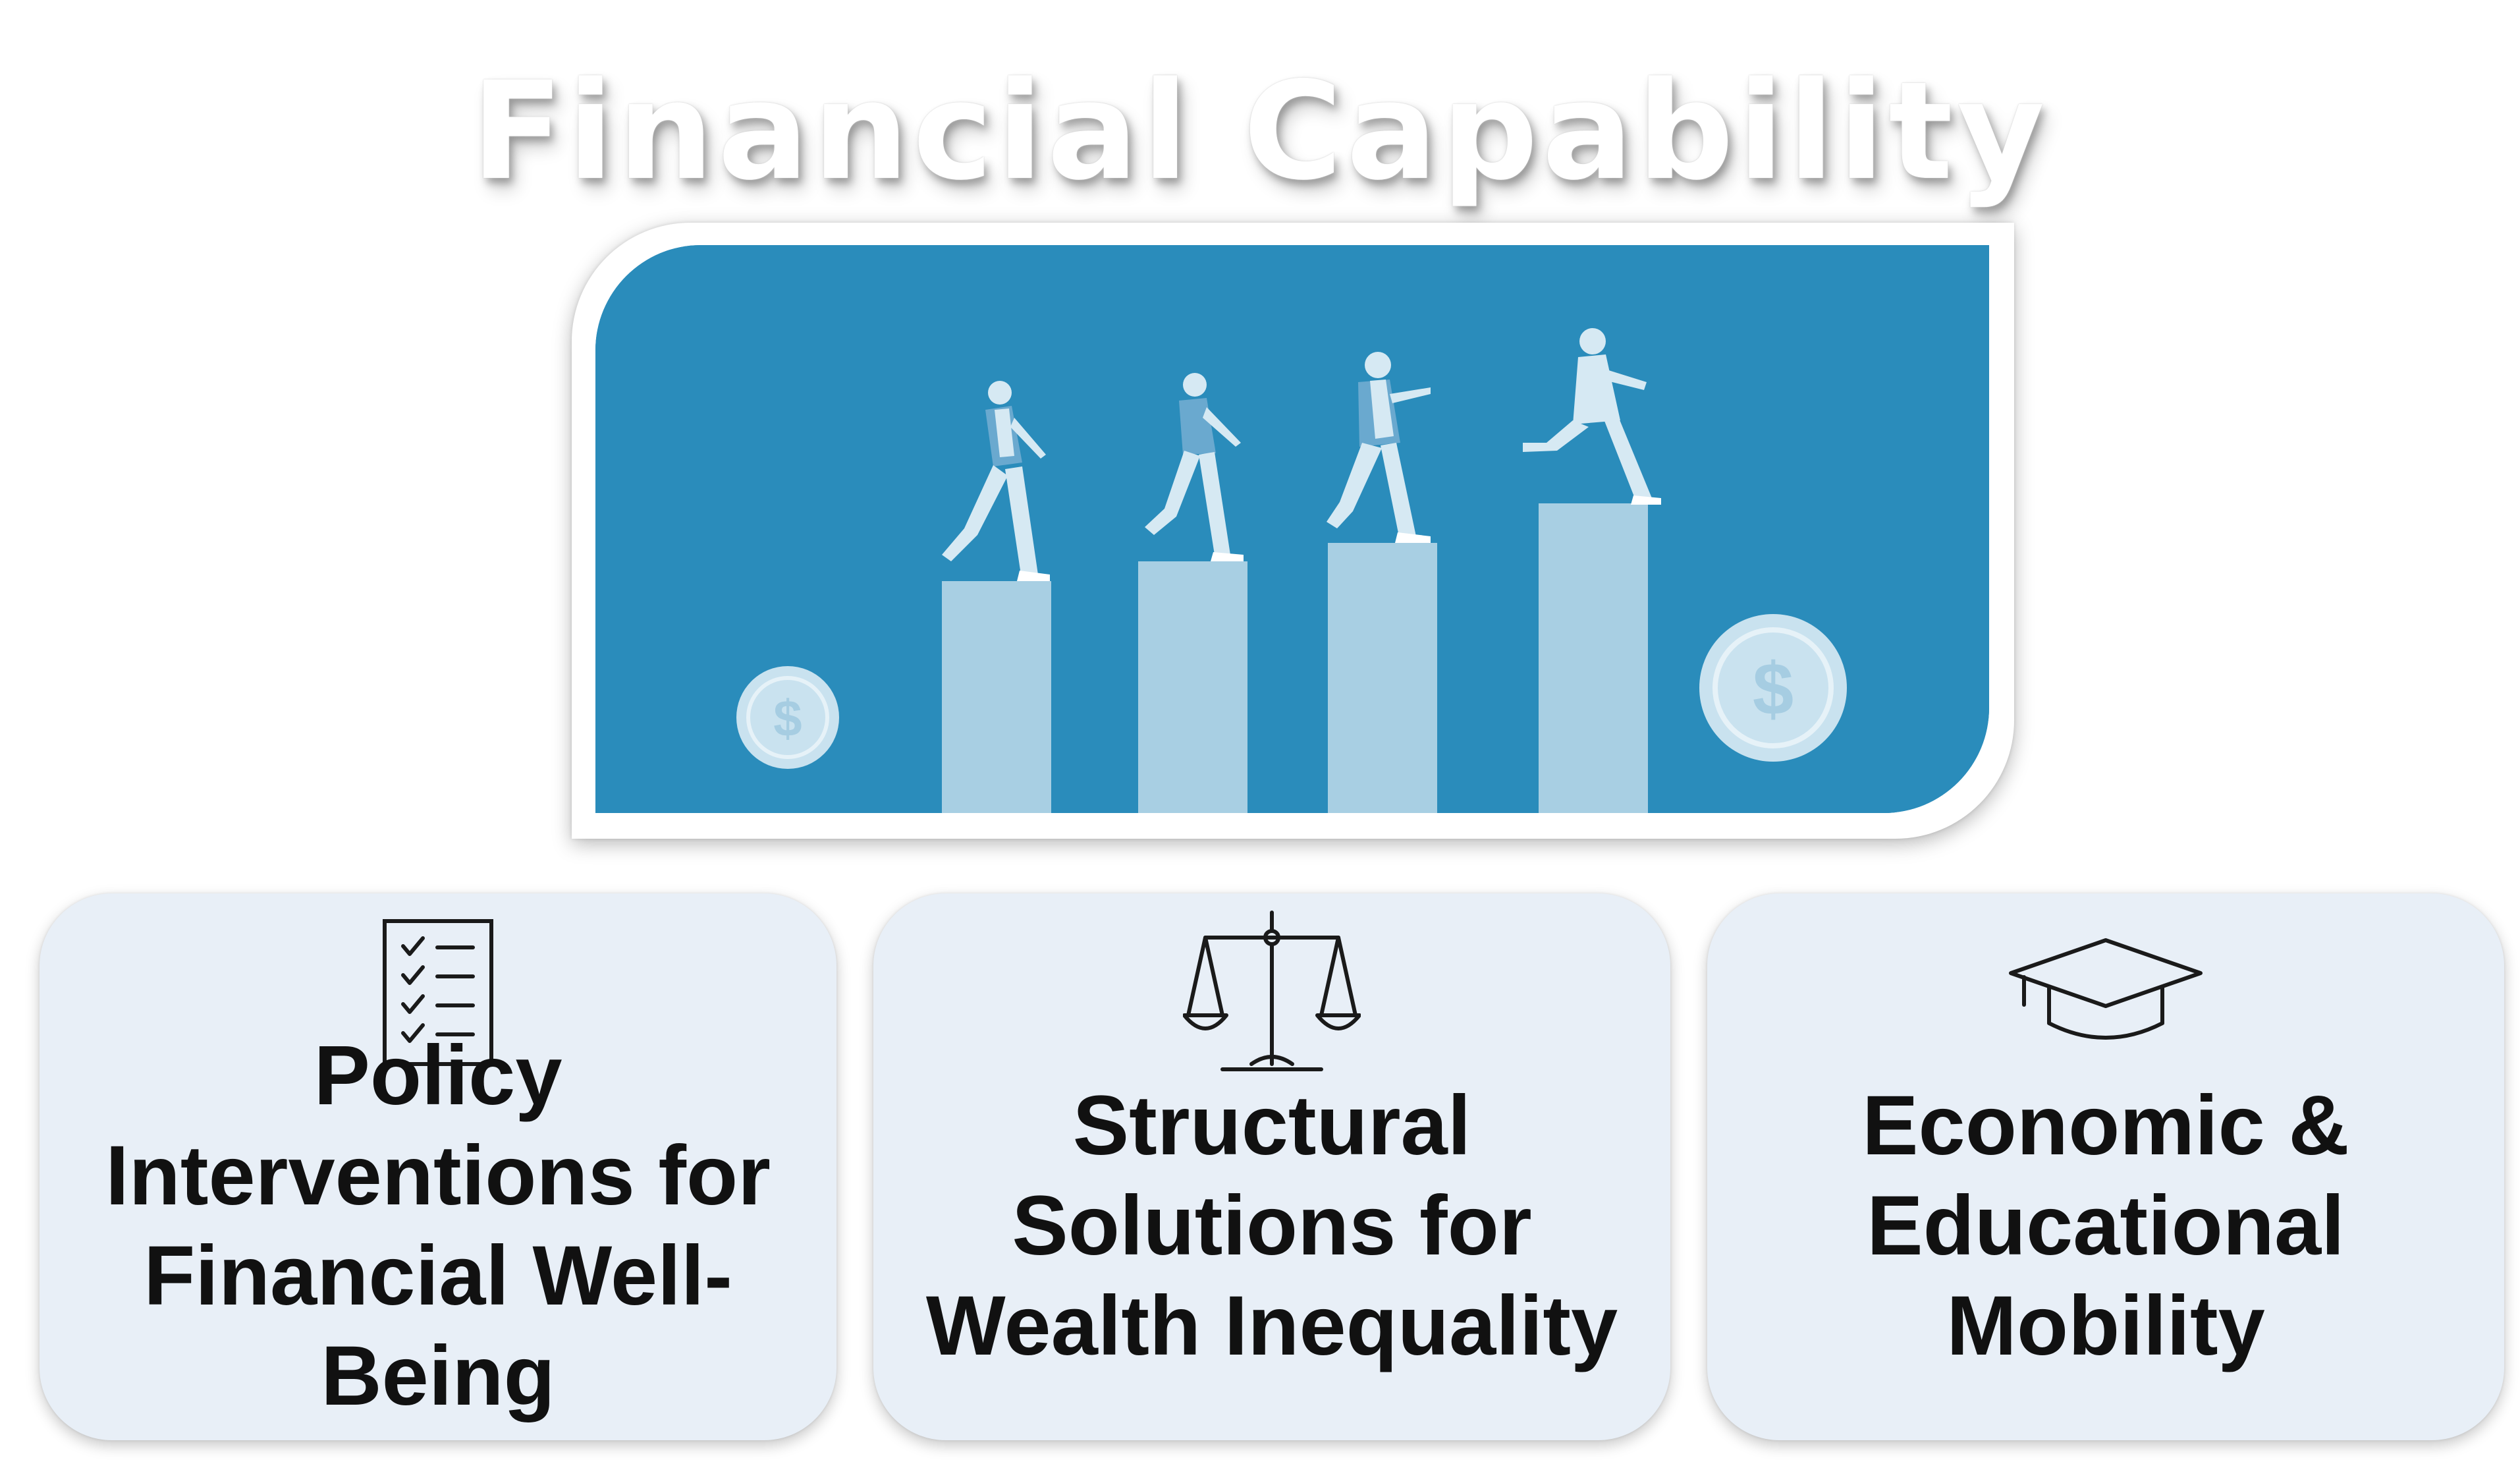 The image size is (2520, 1462). I want to click on card-economic-mobility: Economic & Educational Mobility, so click(2105, 1167).